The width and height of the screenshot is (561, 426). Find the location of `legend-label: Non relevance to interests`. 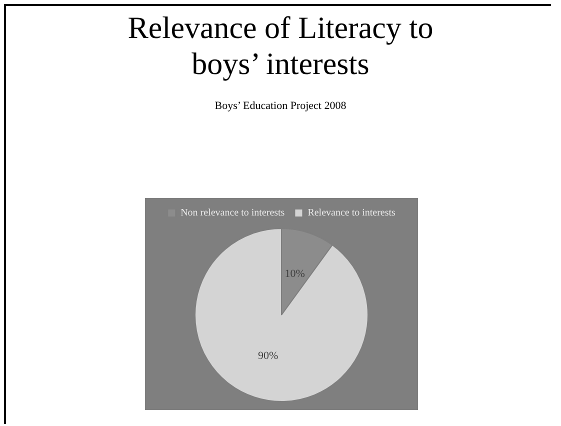

legend-label: Non relevance to interests is located at coordinates (232, 213).